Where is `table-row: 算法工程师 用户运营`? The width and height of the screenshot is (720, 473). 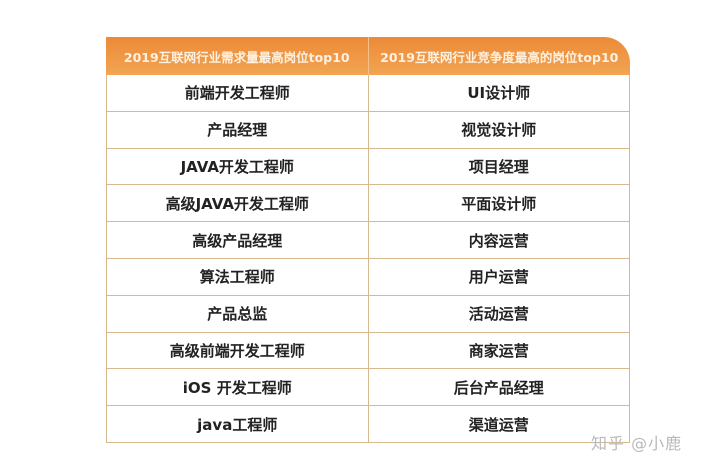
table-row: 算法工程师 用户运营 is located at coordinates (368, 277).